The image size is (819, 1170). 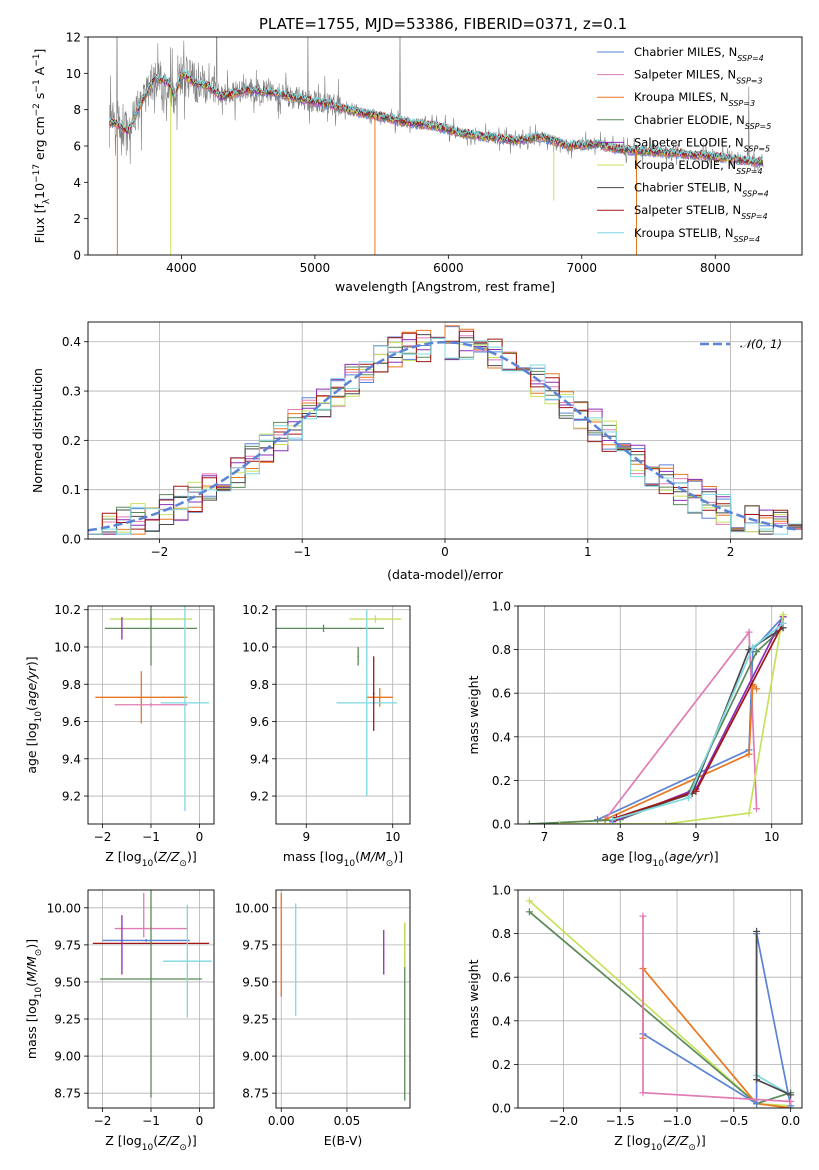 I want to click on label-part: −2, so click(x=37, y=109).